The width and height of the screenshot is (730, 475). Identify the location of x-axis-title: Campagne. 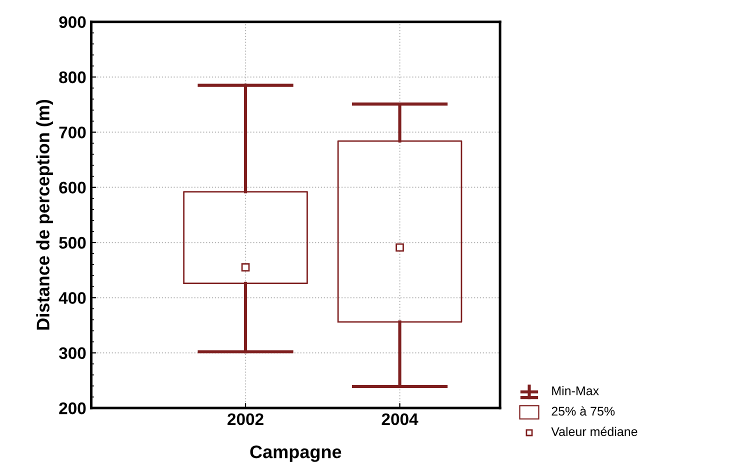
(296, 453).